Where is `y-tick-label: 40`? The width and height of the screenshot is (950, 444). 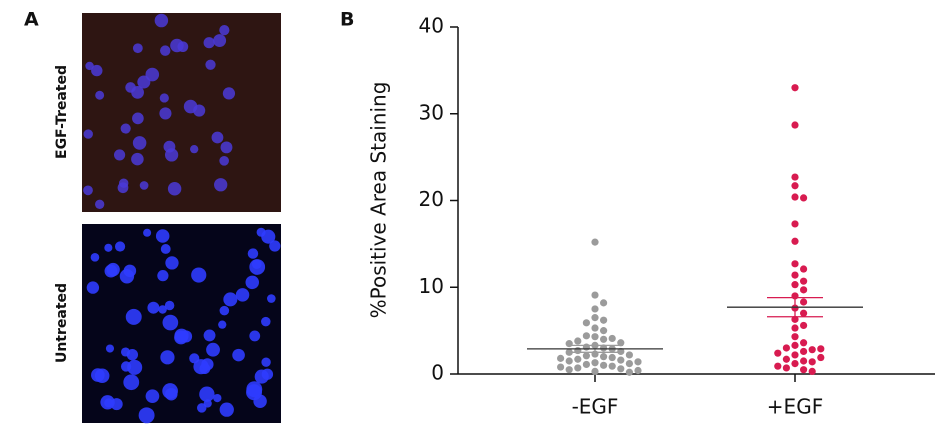 y-tick-label: 40 is located at coordinates (431, 26).